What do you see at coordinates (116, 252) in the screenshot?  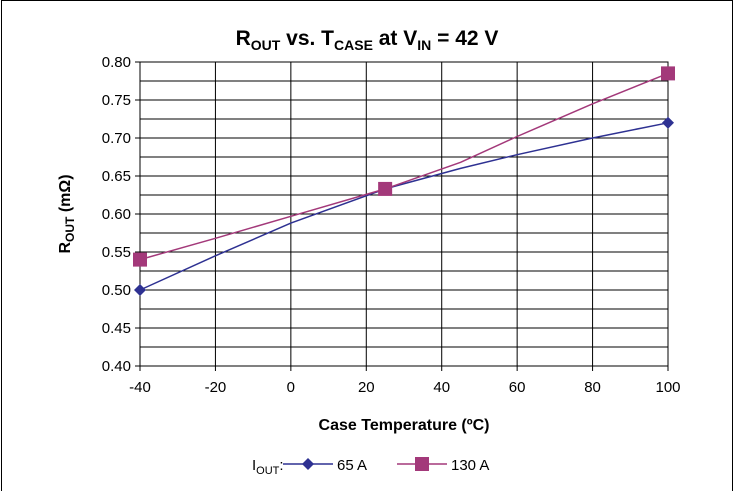 I see `y-tick-label: 0.55` at bounding box center [116, 252].